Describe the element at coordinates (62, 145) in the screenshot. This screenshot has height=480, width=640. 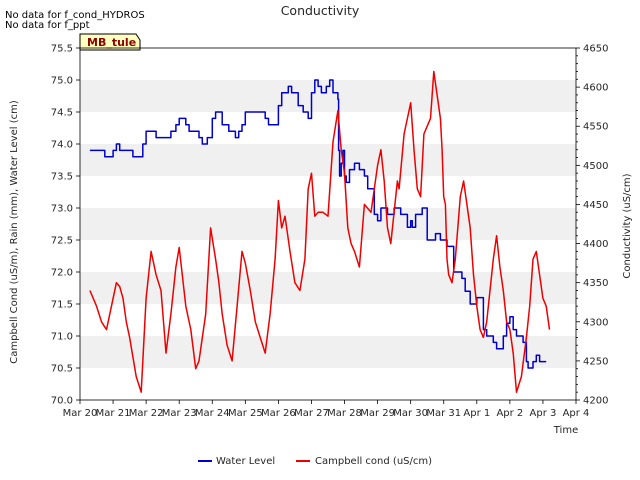
I see `y-left-tick-label: 74.0` at that location.